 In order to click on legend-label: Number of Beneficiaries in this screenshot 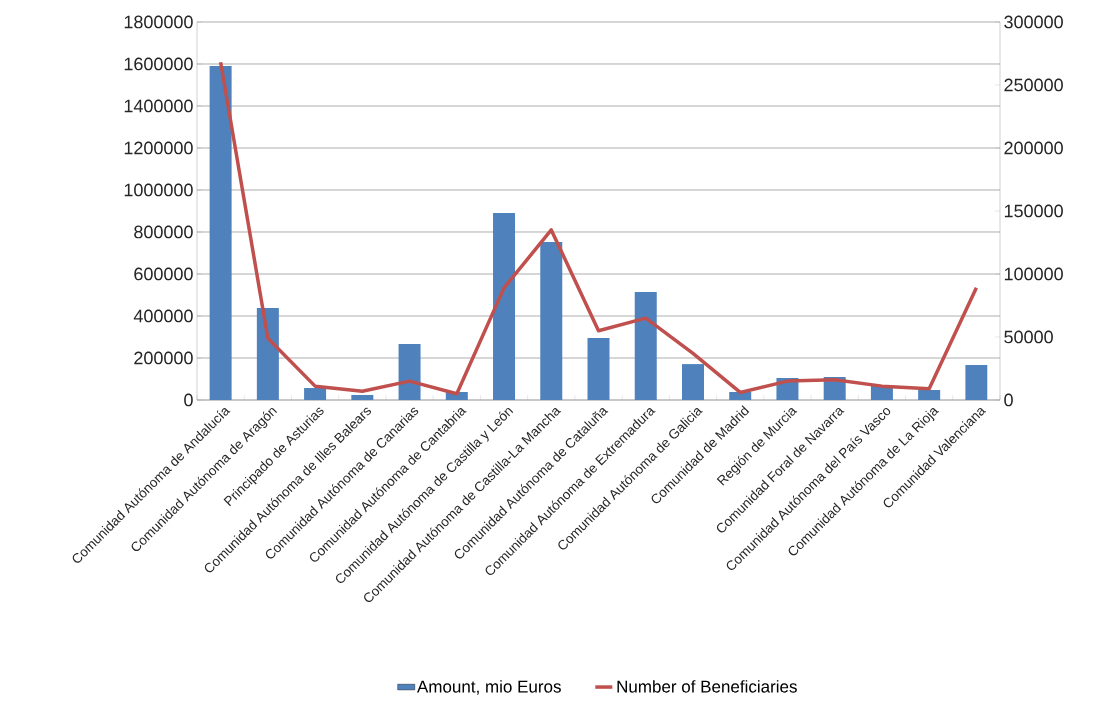, I will do `click(707, 686)`.